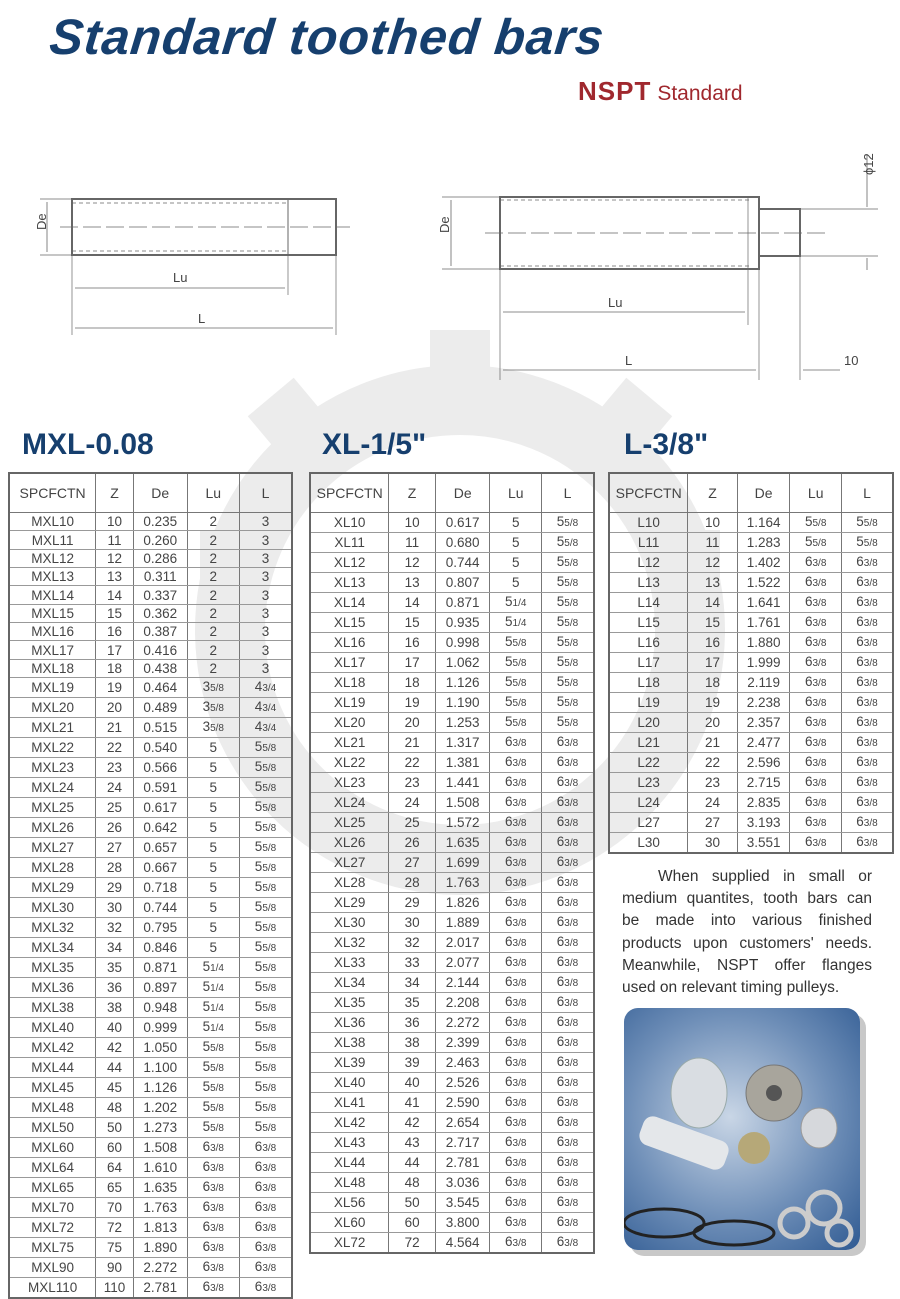 The width and height of the screenshot is (900, 1299). I want to click on table-row: XL44 44 2.781 63/8 63/8, so click(452, 1162).